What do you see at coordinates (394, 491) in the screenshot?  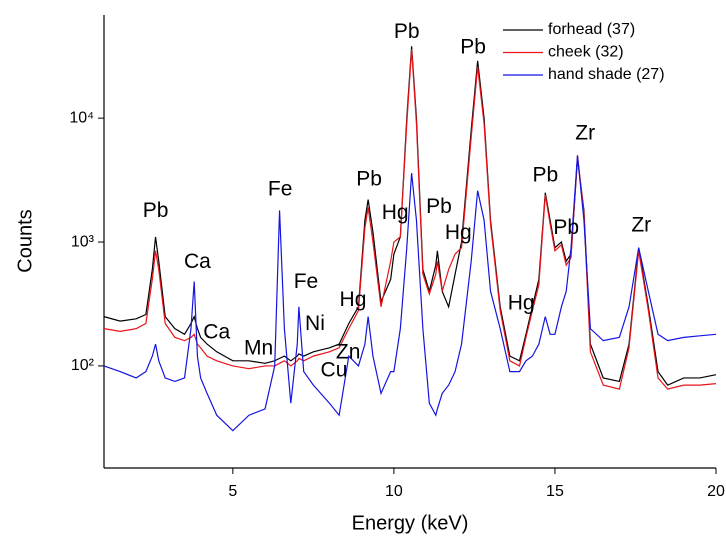 I see `x-tick-label: 10` at bounding box center [394, 491].